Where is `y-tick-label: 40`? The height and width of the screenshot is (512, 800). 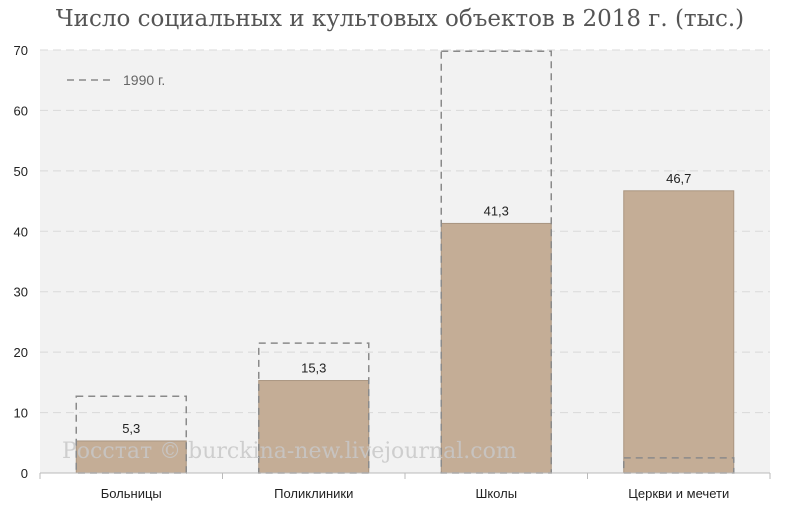 y-tick-label: 40 is located at coordinates (21, 231).